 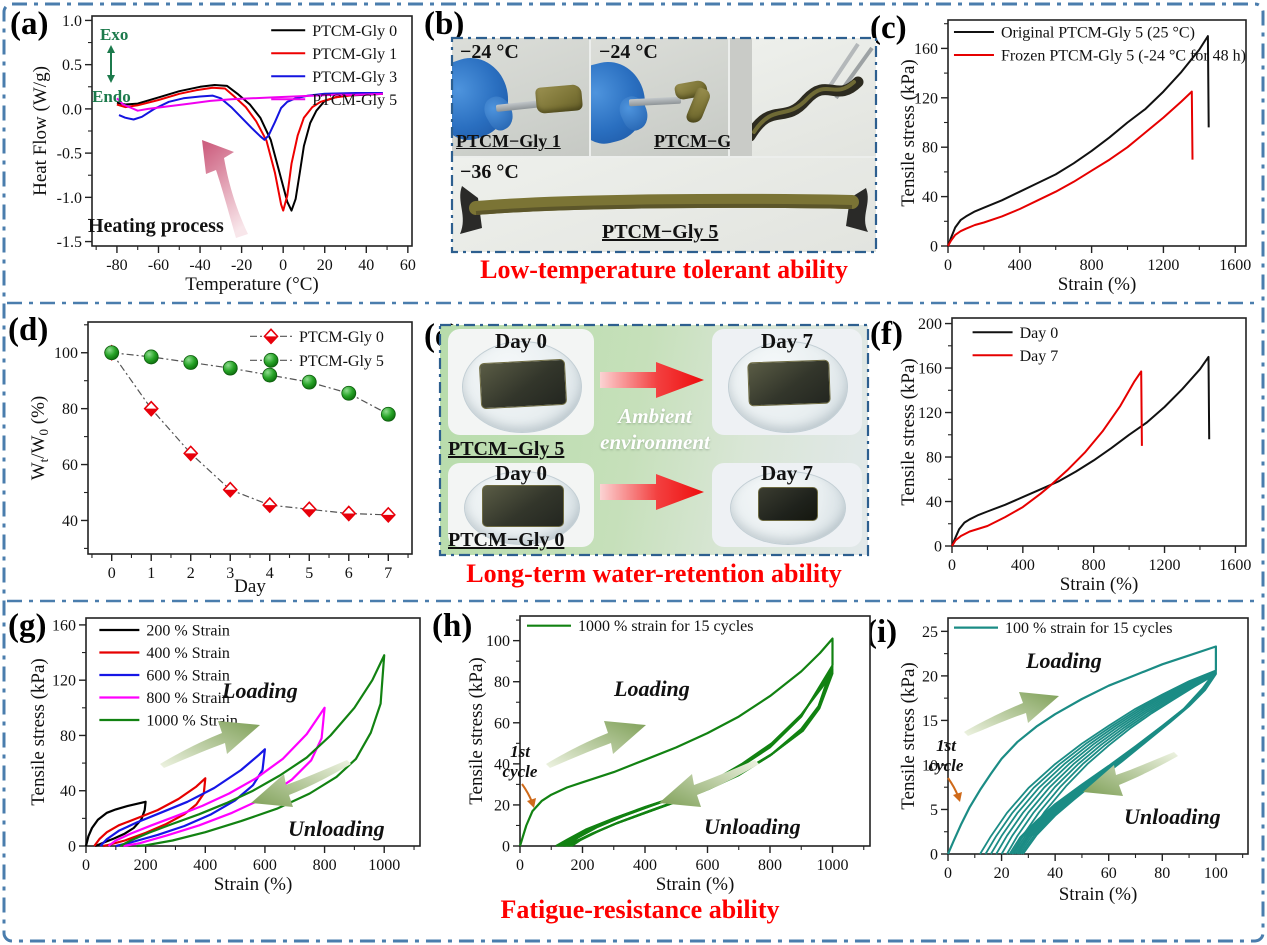 I want to click on legend-label: 600 % Strain, so click(x=188, y=676).